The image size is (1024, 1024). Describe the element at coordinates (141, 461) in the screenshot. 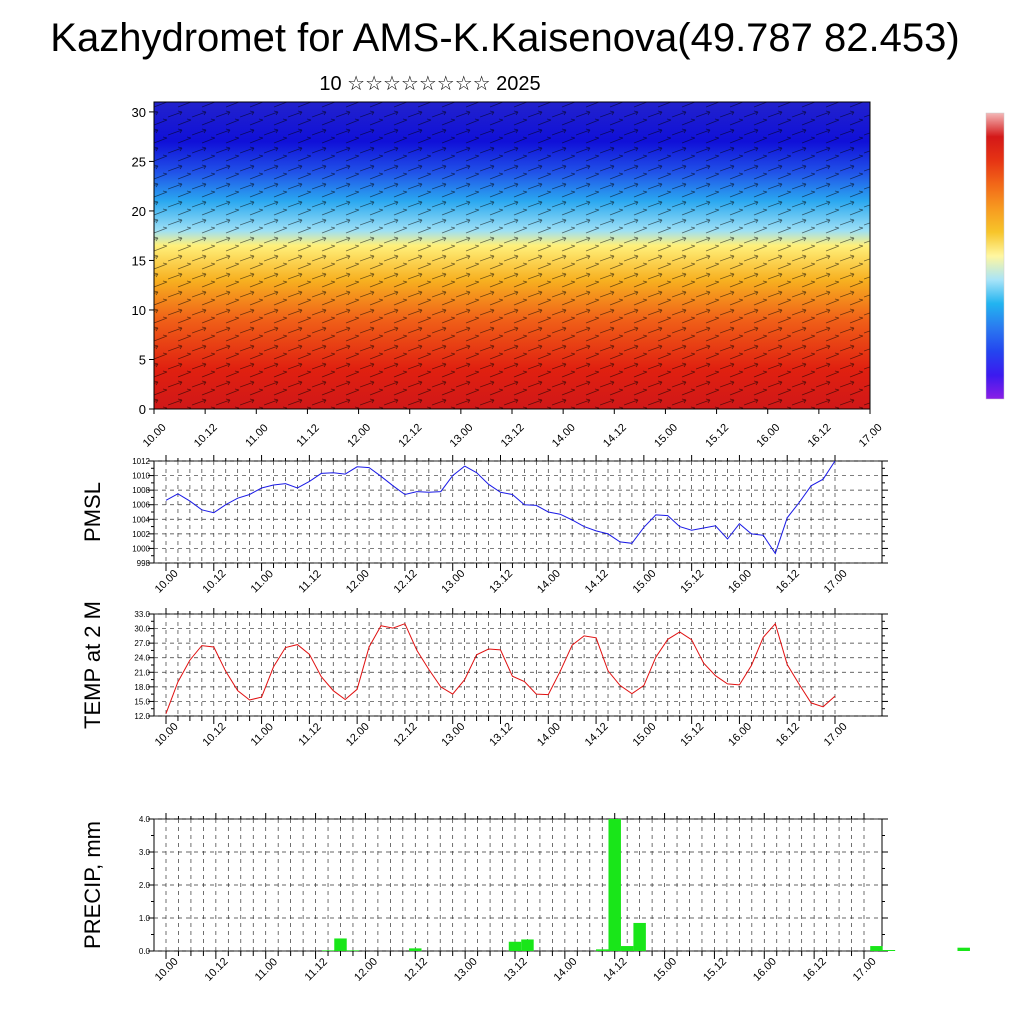

I see `y-tick-label: 1012` at that location.